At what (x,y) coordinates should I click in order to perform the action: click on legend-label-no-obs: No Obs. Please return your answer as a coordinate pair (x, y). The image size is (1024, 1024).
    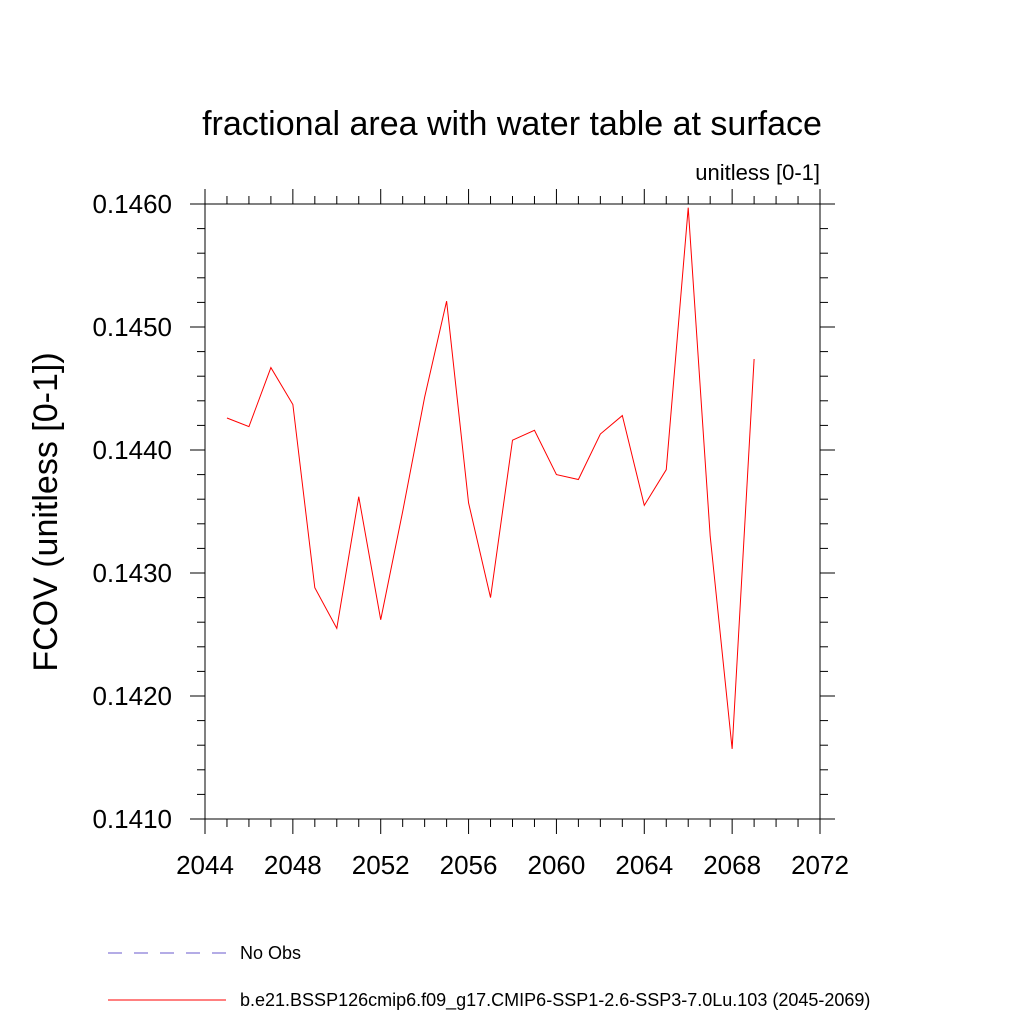
    Looking at the image, I should click on (270, 953).